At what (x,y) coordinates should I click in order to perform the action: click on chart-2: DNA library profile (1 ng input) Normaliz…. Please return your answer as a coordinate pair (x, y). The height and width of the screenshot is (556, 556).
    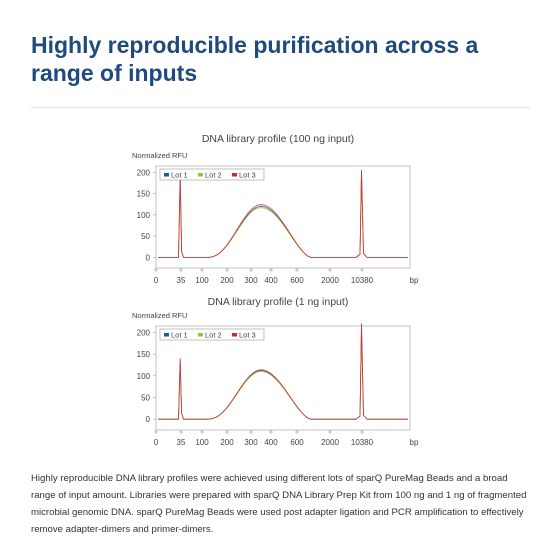
    Looking at the image, I should click on (275, 371).